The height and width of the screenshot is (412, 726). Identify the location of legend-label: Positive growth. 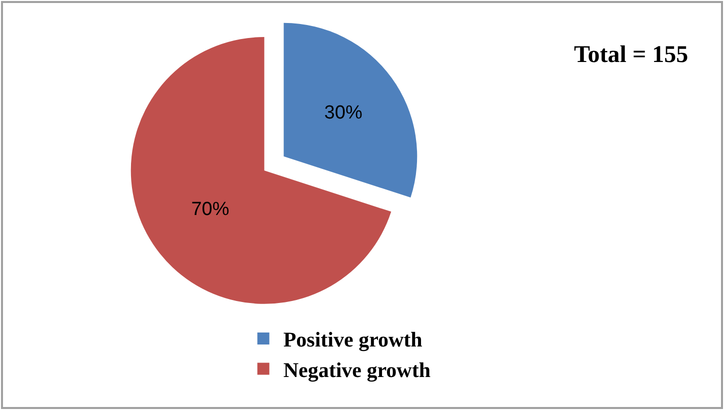
(353, 340).